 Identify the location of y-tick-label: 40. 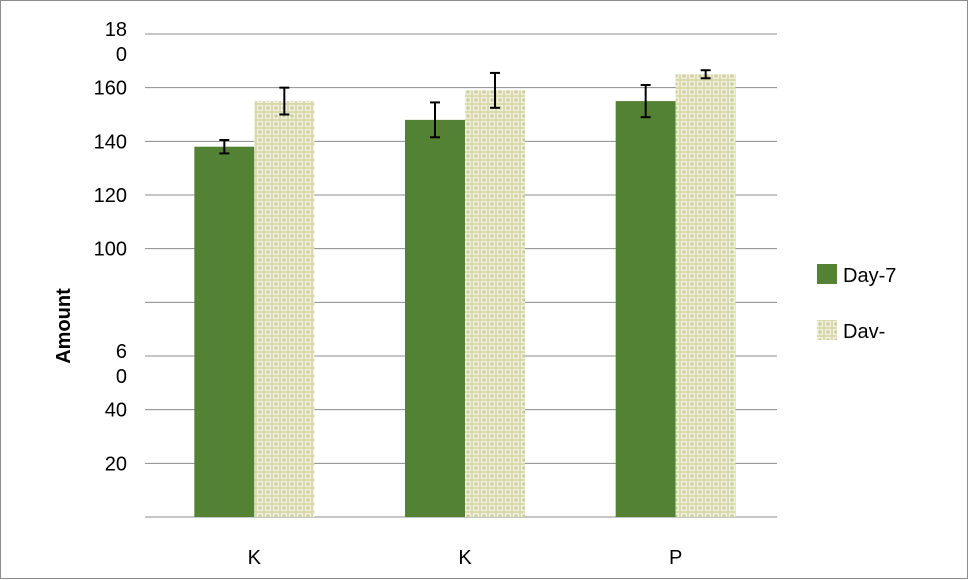
(116, 411).